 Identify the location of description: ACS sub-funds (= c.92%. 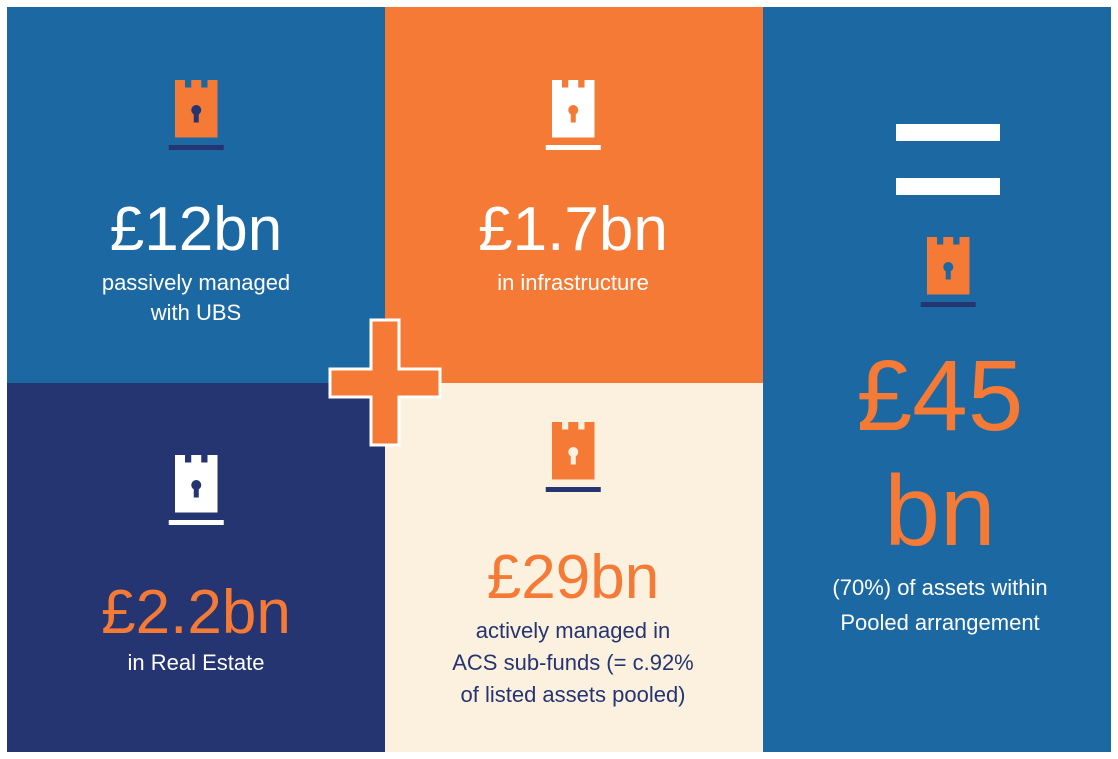
(573, 662).